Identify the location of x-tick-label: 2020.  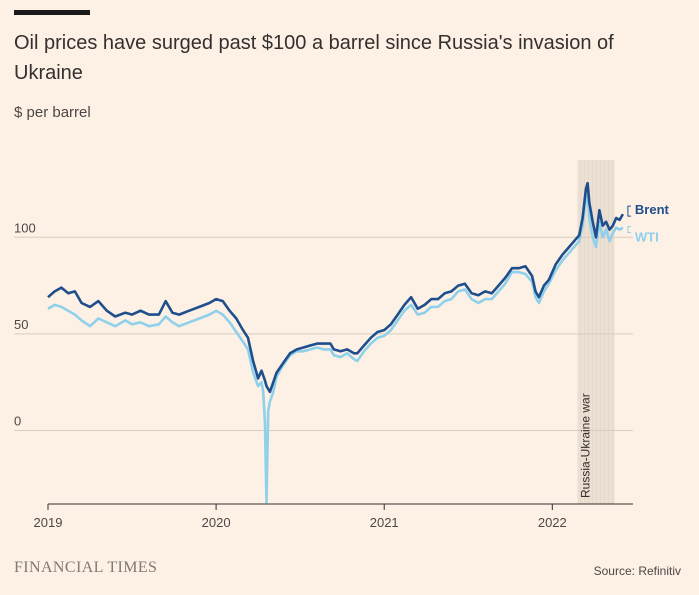
(216, 522).